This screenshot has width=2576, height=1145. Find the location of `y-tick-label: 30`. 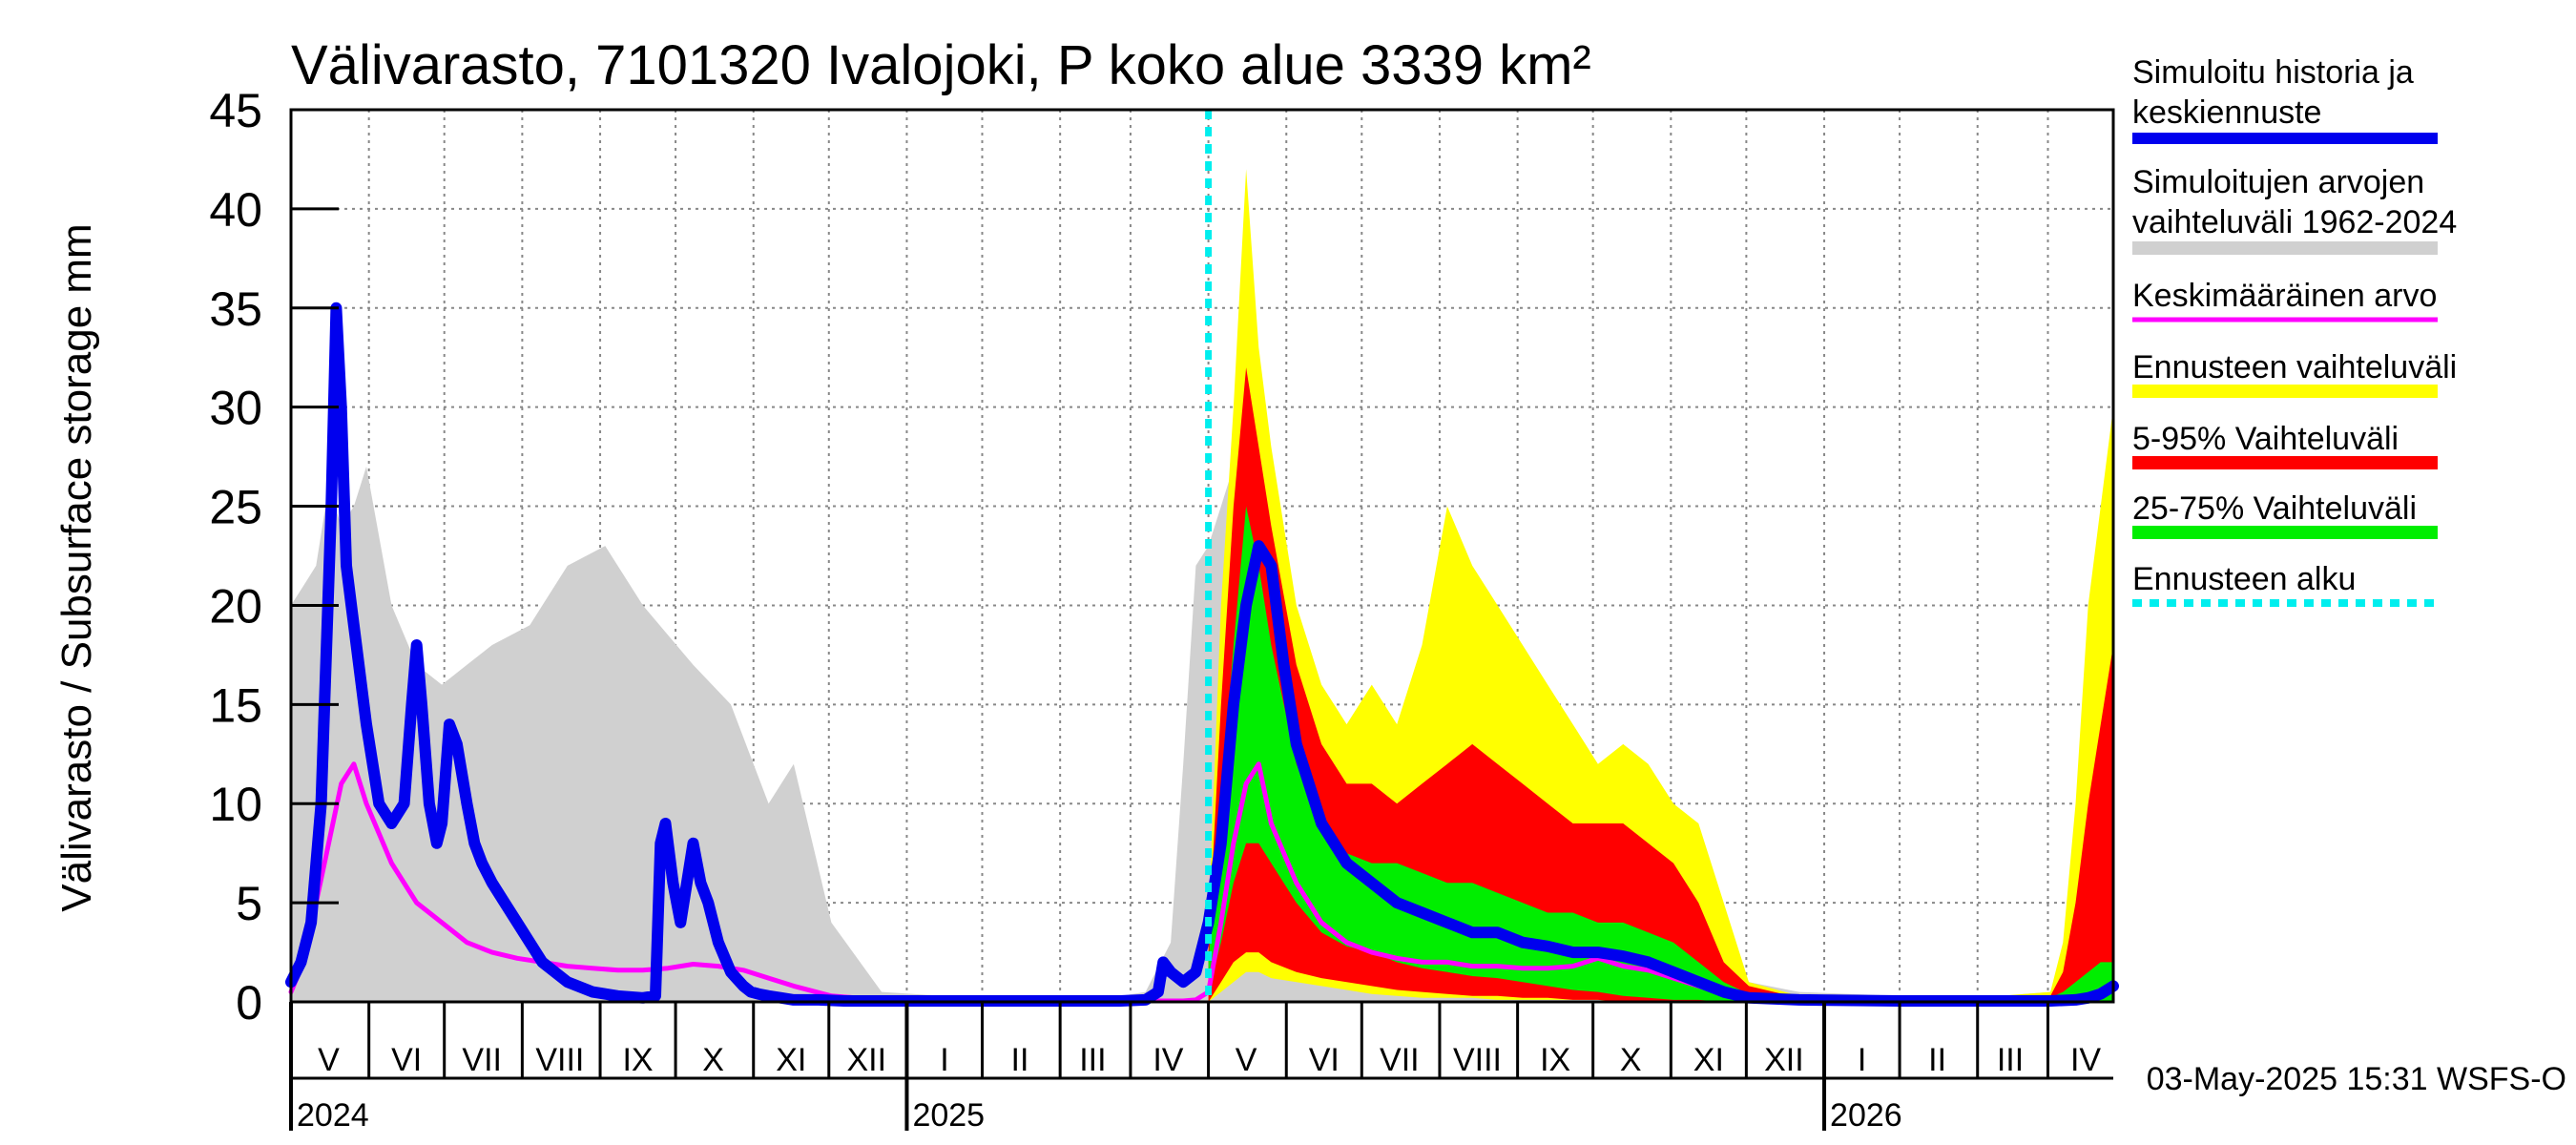

y-tick-label: 30 is located at coordinates (235, 408).